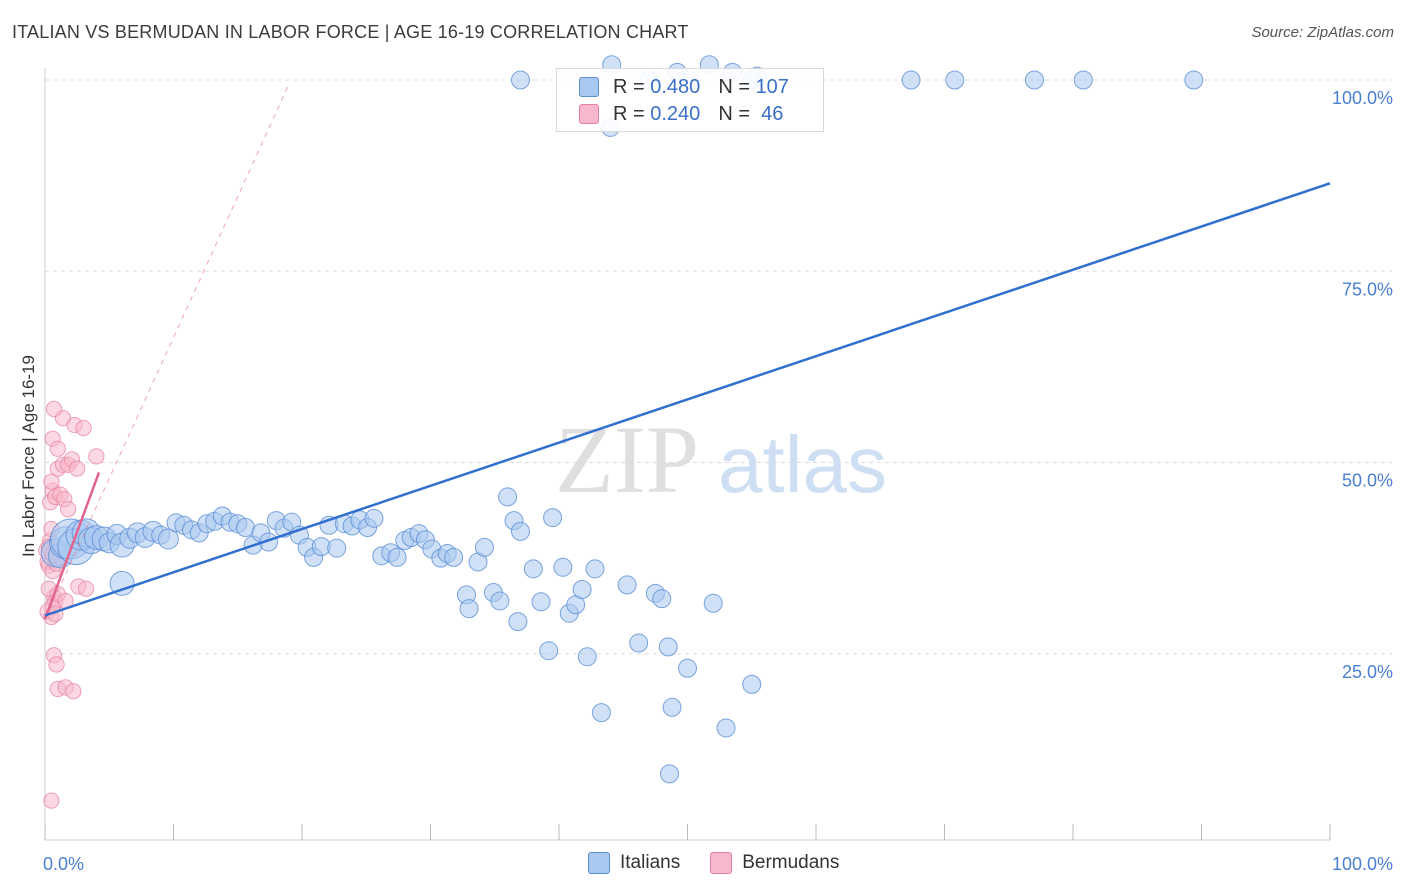 The height and width of the screenshot is (892, 1406). I want to click on legend-label-italians: Italians, so click(650, 862).